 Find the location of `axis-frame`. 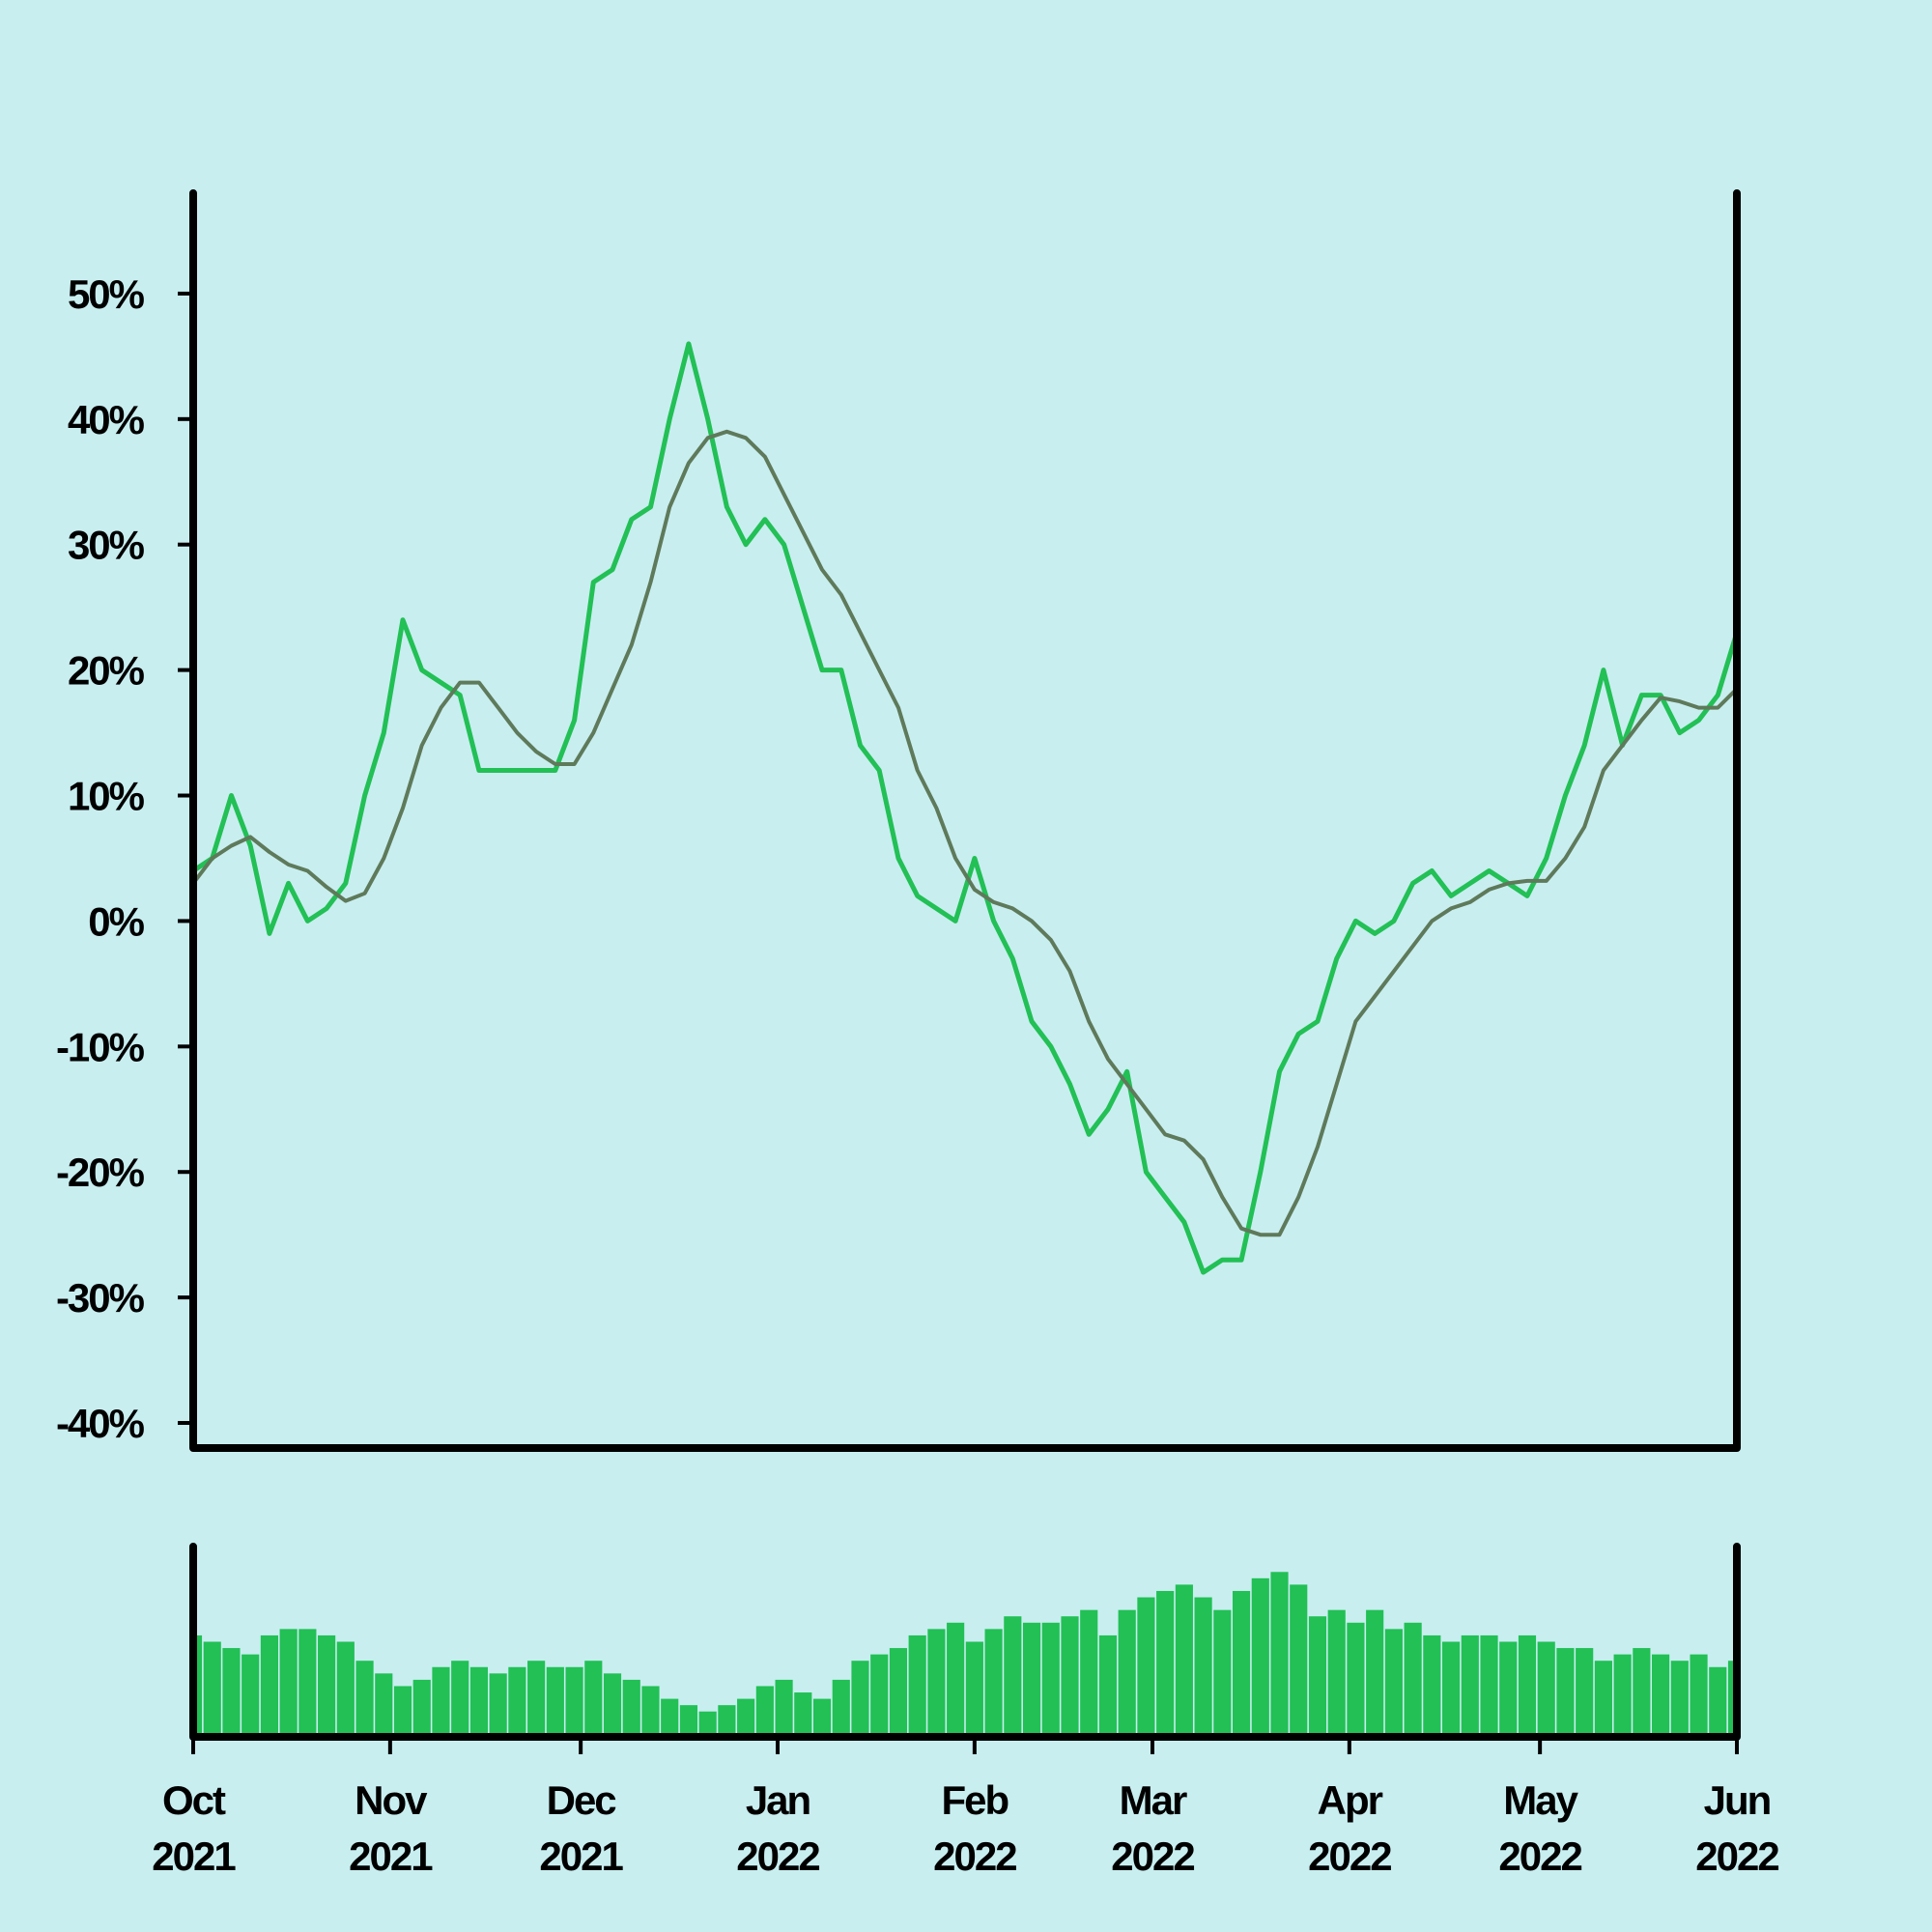

axis-frame is located at coordinates (965, 1642).